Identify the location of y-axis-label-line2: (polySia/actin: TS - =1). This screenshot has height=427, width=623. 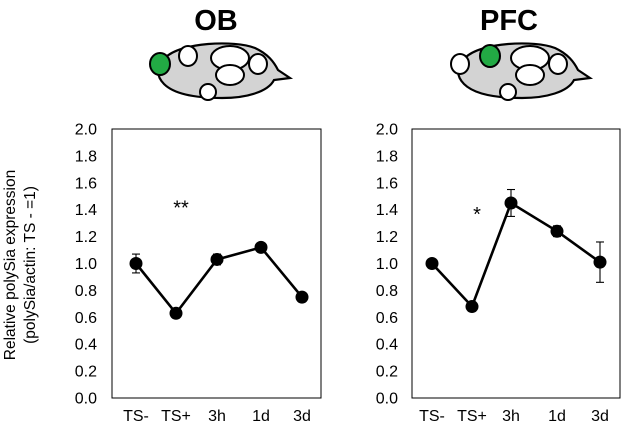
(30, 265).